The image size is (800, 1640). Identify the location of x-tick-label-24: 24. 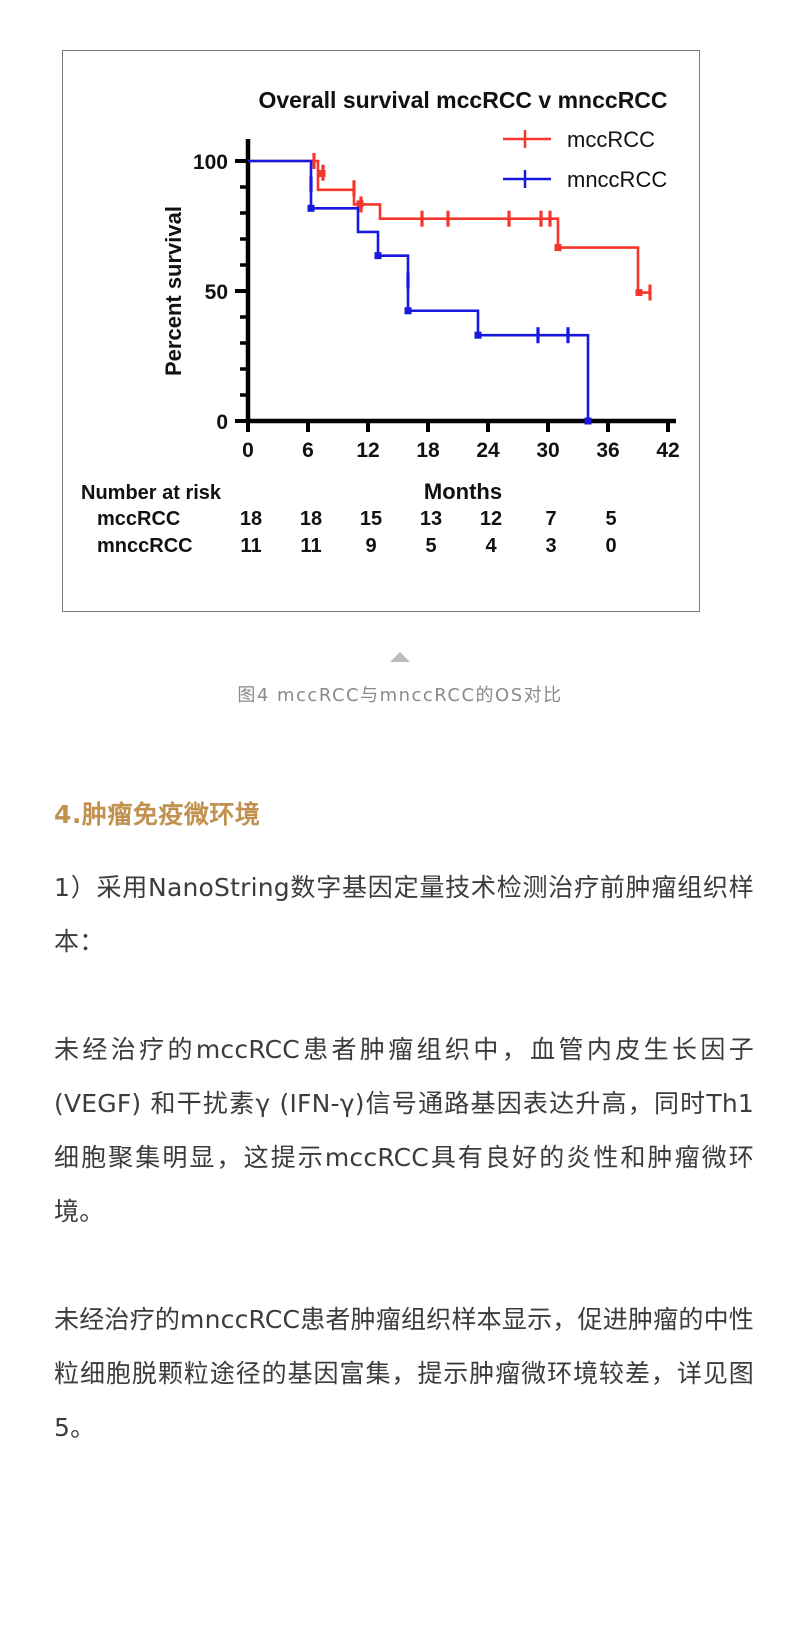
(488, 450).